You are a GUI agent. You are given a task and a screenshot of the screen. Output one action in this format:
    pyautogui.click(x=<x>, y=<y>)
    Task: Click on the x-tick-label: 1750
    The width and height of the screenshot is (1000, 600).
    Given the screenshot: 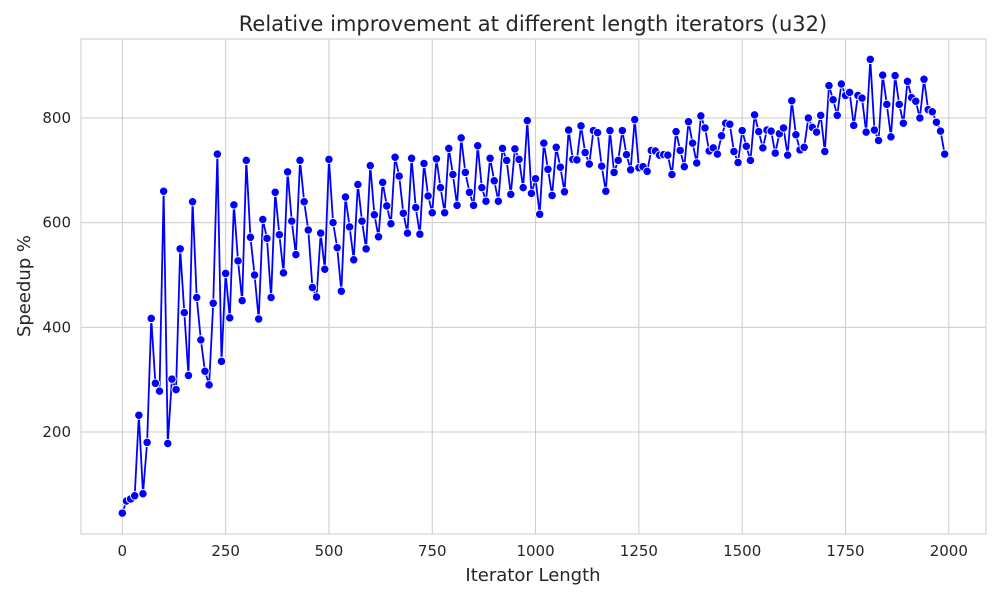 What is the action you would take?
    pyautogui.click(x=845, y=551)
    